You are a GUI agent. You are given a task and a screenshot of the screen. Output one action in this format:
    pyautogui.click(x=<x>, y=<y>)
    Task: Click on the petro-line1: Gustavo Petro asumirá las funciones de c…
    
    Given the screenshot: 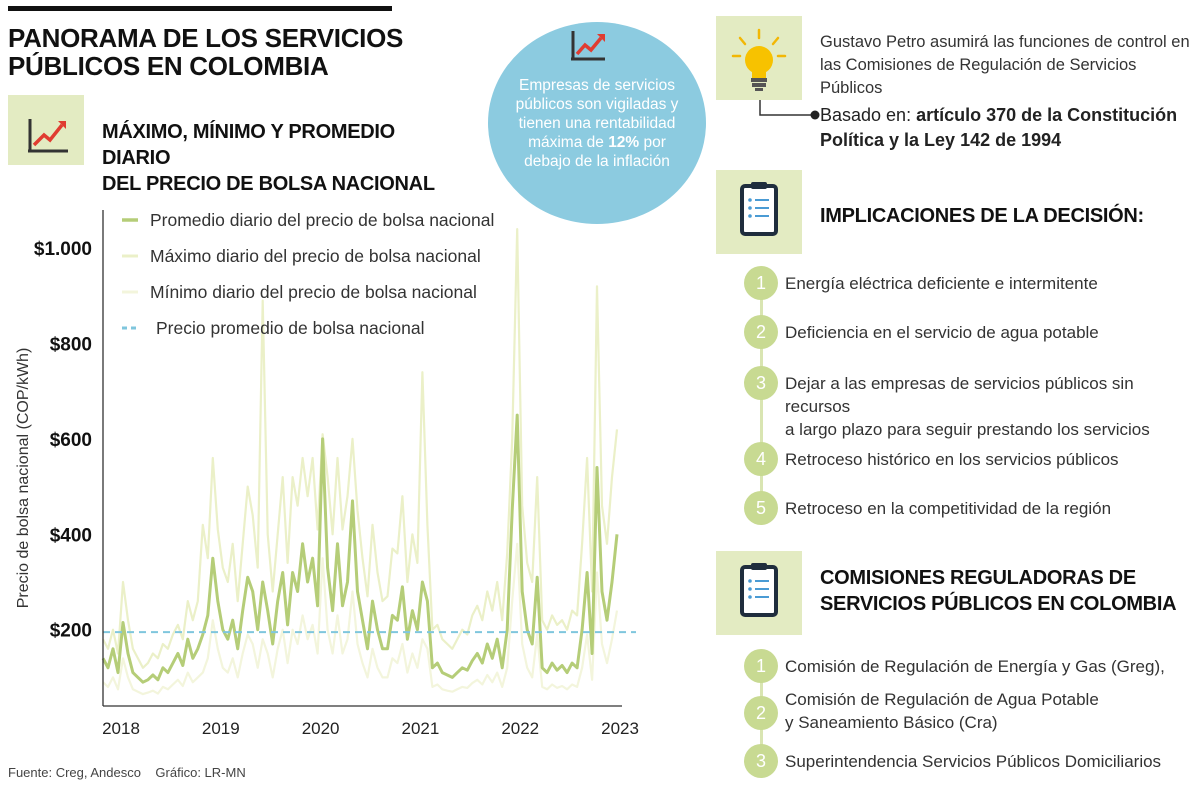 What is the action you would take?
    pyautogui.click(x=1005, y=42)
    